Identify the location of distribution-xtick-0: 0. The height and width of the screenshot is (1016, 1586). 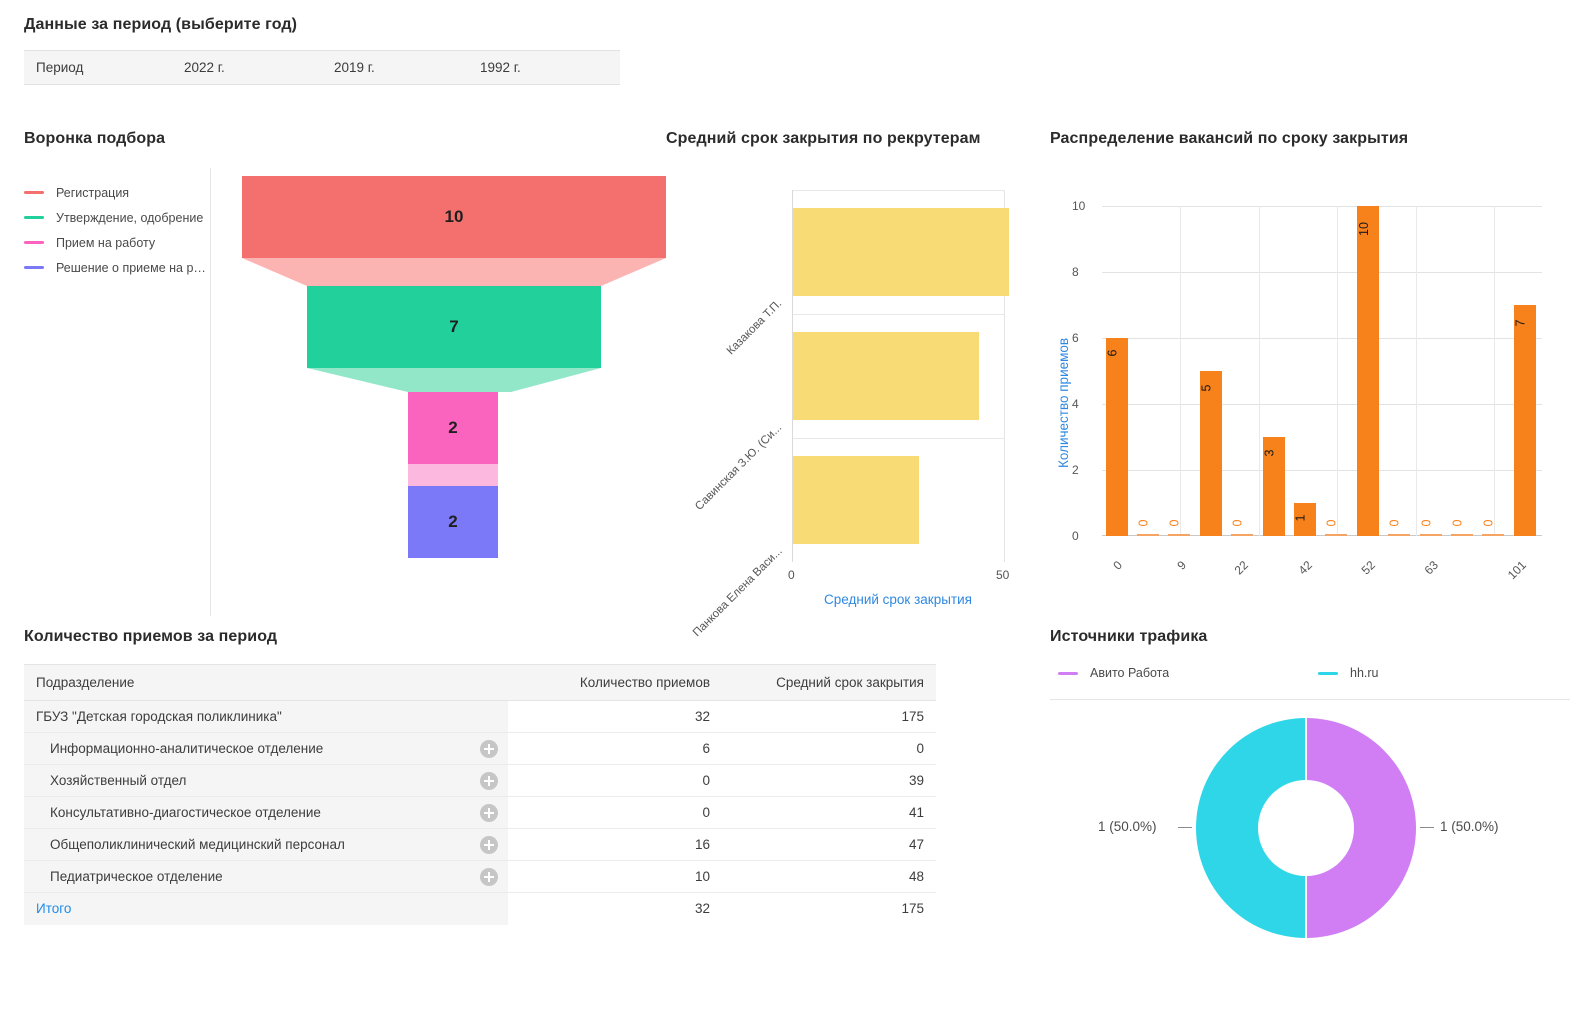
(1117, 565).